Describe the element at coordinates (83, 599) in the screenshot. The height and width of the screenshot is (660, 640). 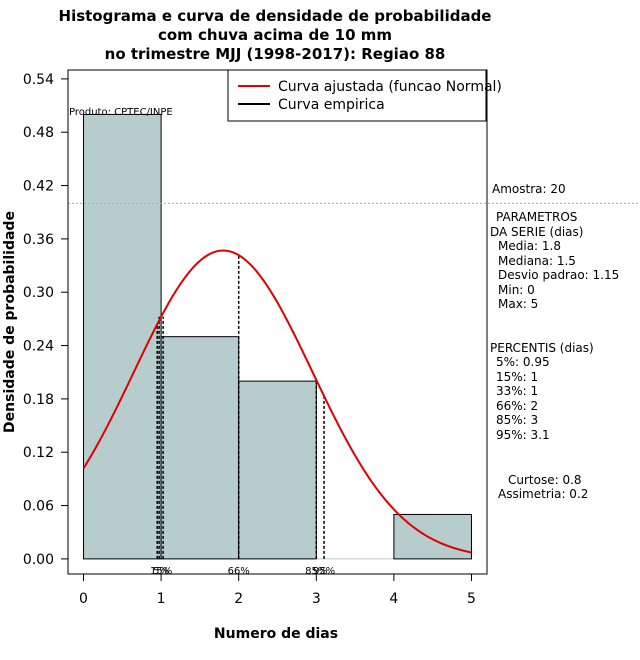
I see `x-tick-label-0: 0` at that location.